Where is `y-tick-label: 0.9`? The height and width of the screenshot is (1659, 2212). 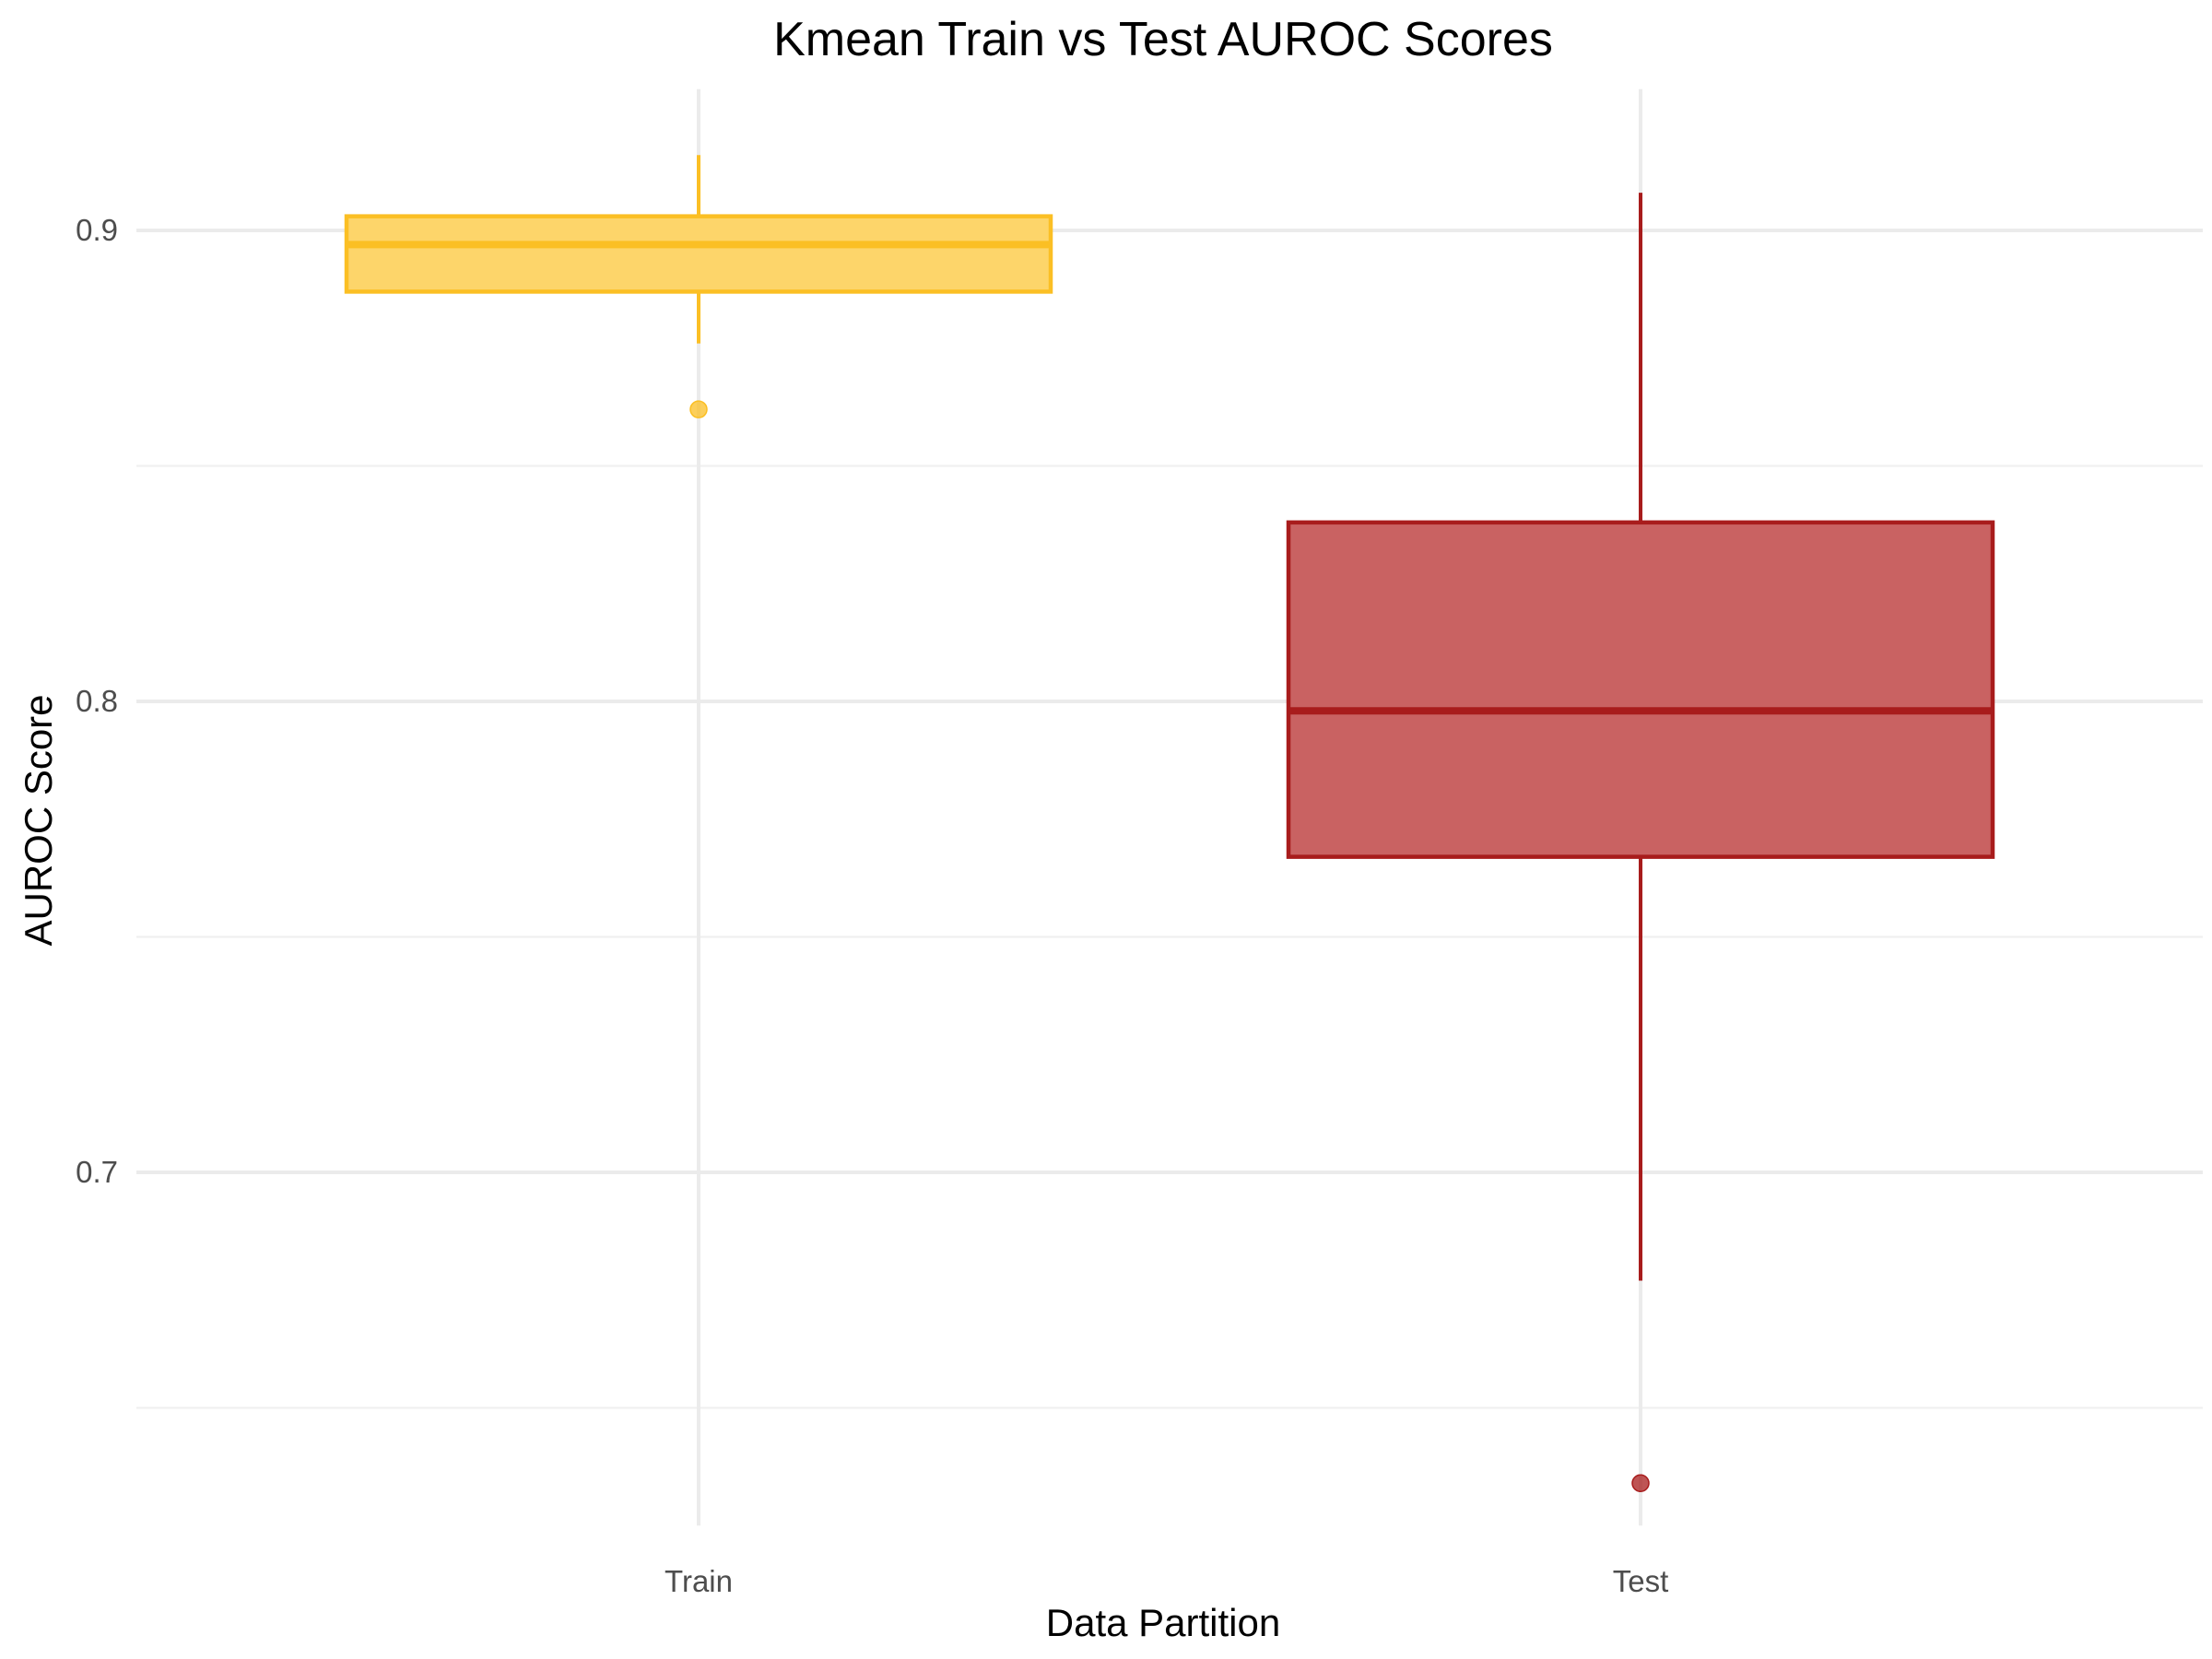 y-tick-label: 0.9 is located at coordinates (97, 230).